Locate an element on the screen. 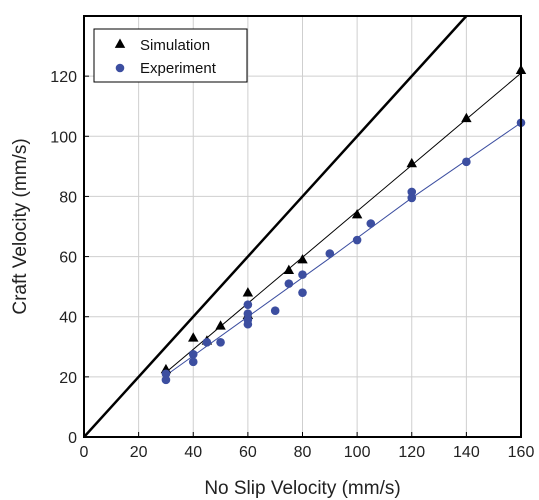  x-tick-label-100: 100 is located at coordinates (357, 452).